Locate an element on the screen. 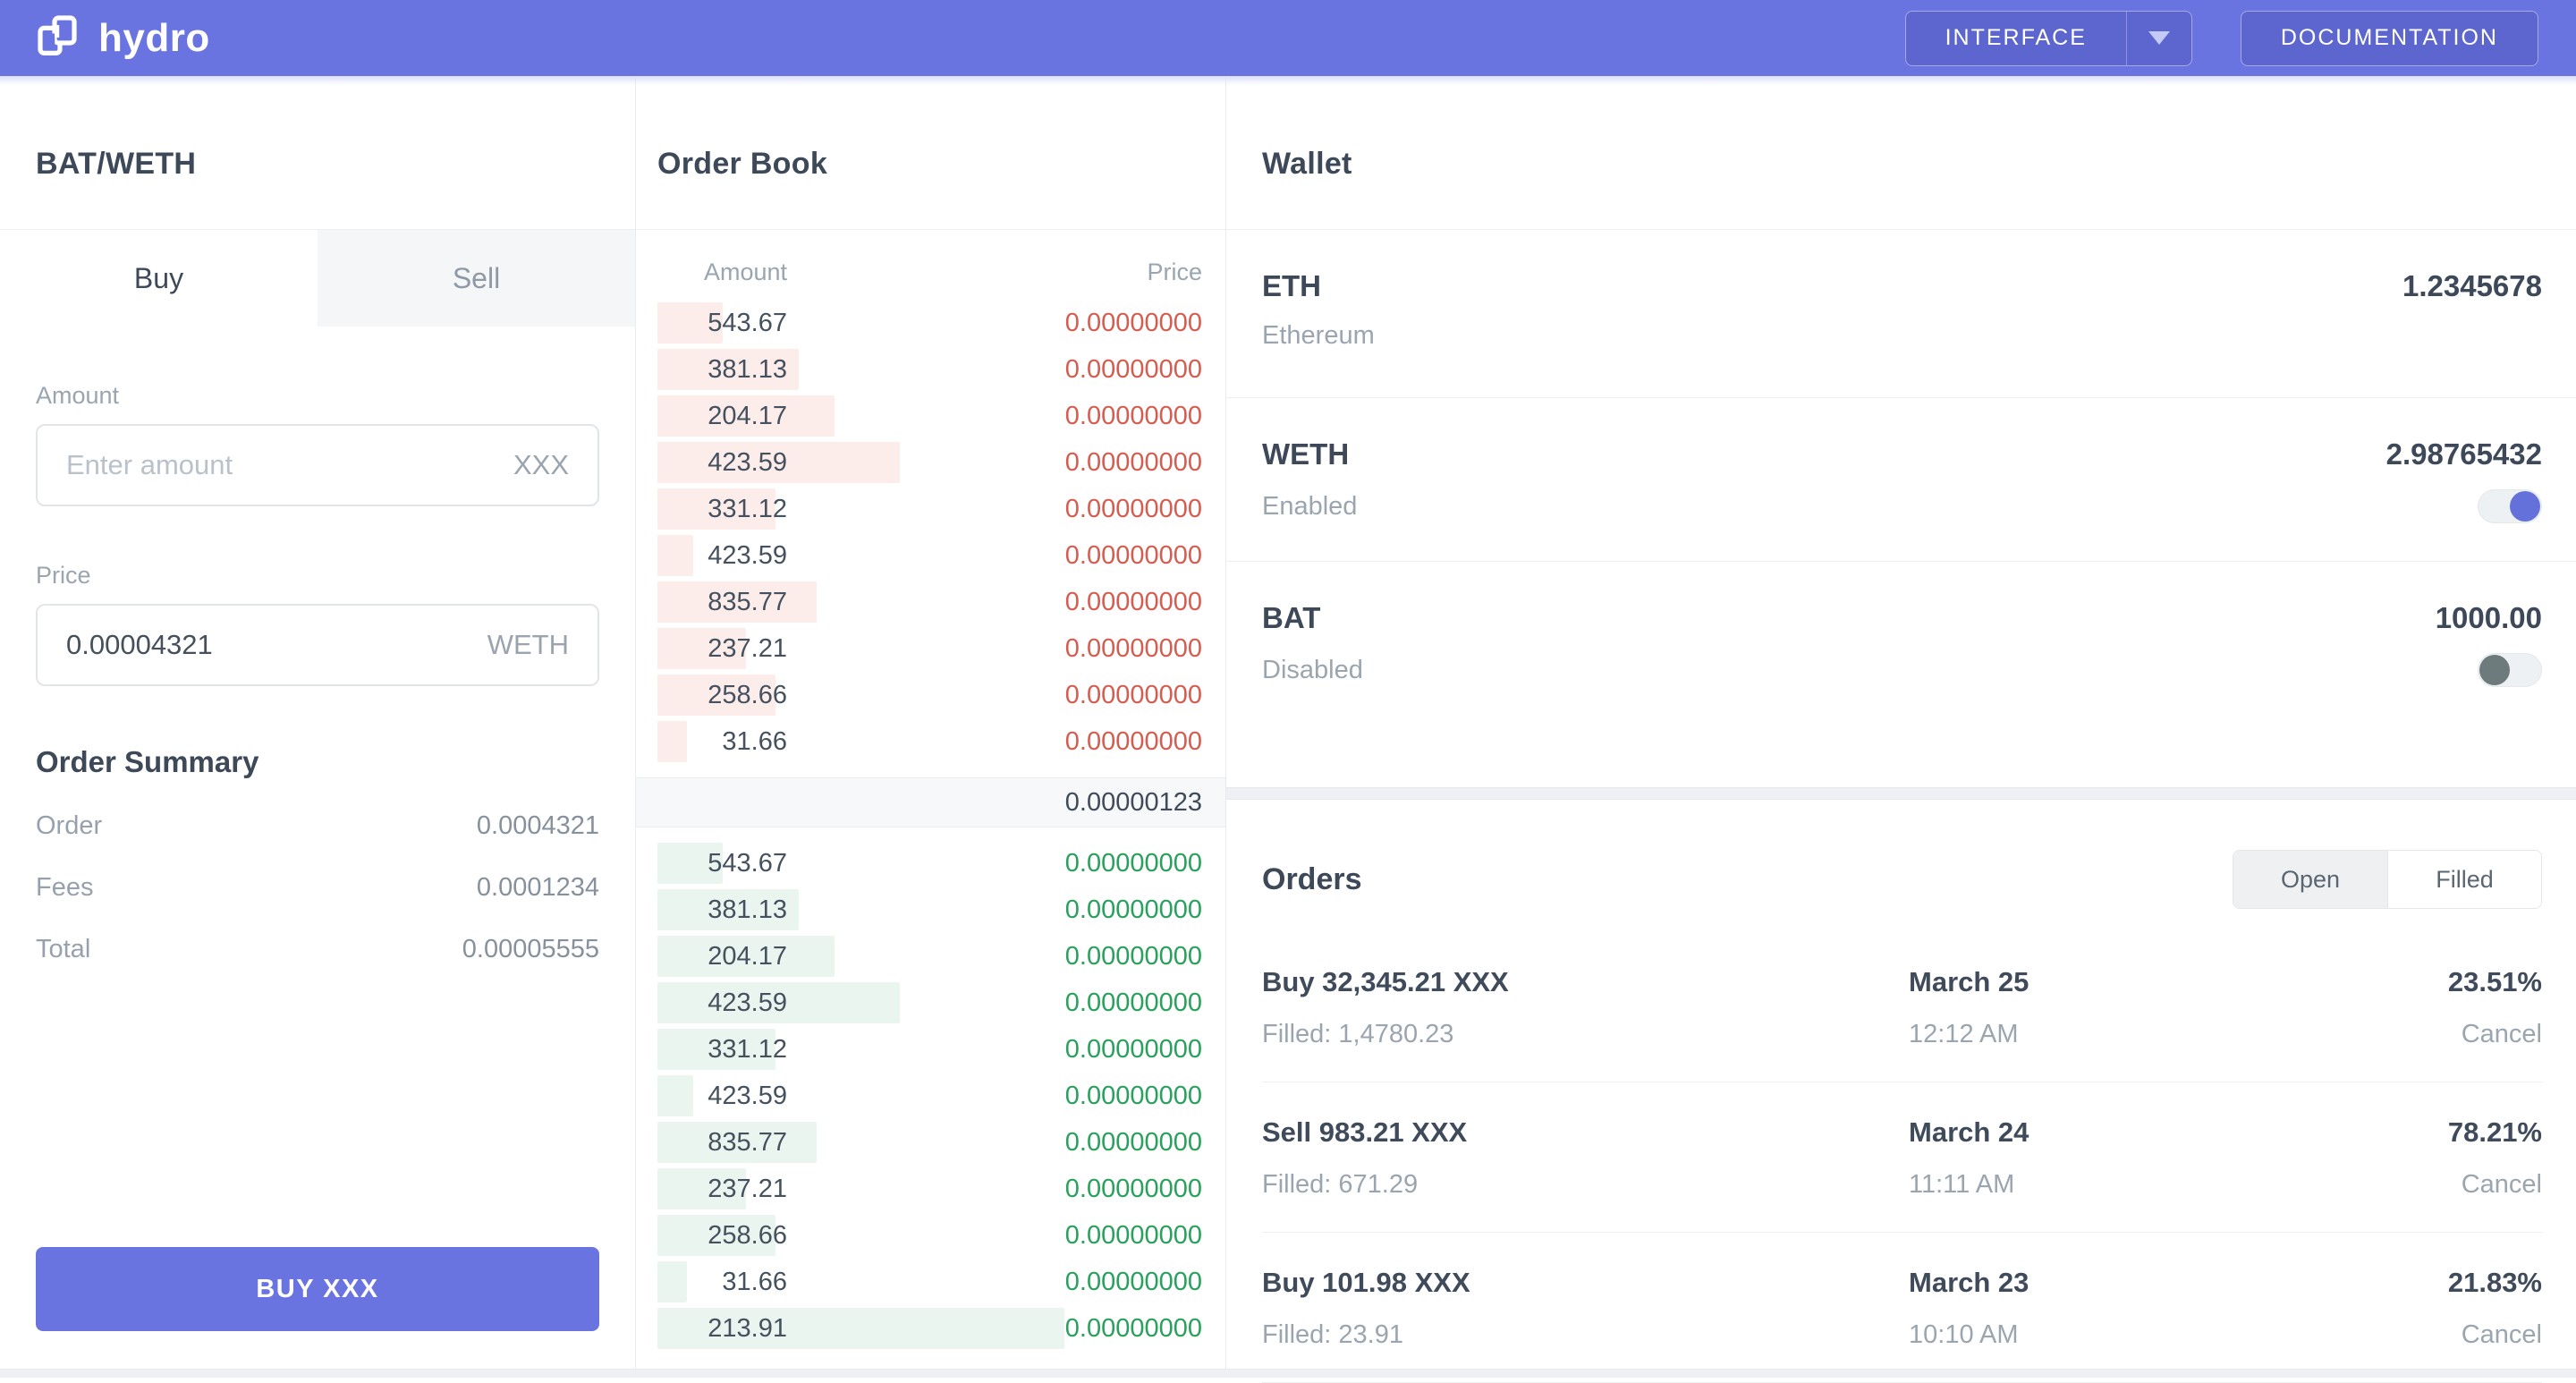  order-book-column-headers: Amount Price is located at coordinates (930, 265).